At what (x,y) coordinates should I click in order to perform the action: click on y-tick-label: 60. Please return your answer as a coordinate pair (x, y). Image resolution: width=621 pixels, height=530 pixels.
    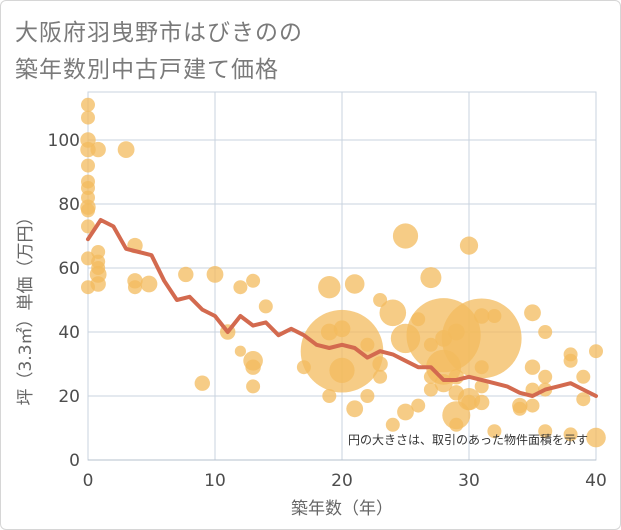
    Looking at the image, I should click on (69, 269).